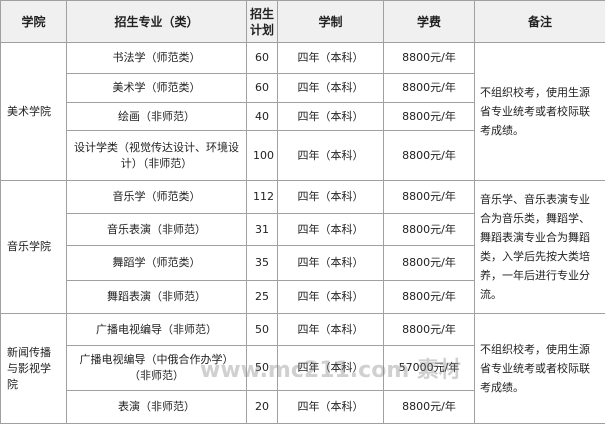 The image size is (605, 424). Describe the element at coordinates (429, 22) in the screenshot. I see `header-cell: 学费` at that location.